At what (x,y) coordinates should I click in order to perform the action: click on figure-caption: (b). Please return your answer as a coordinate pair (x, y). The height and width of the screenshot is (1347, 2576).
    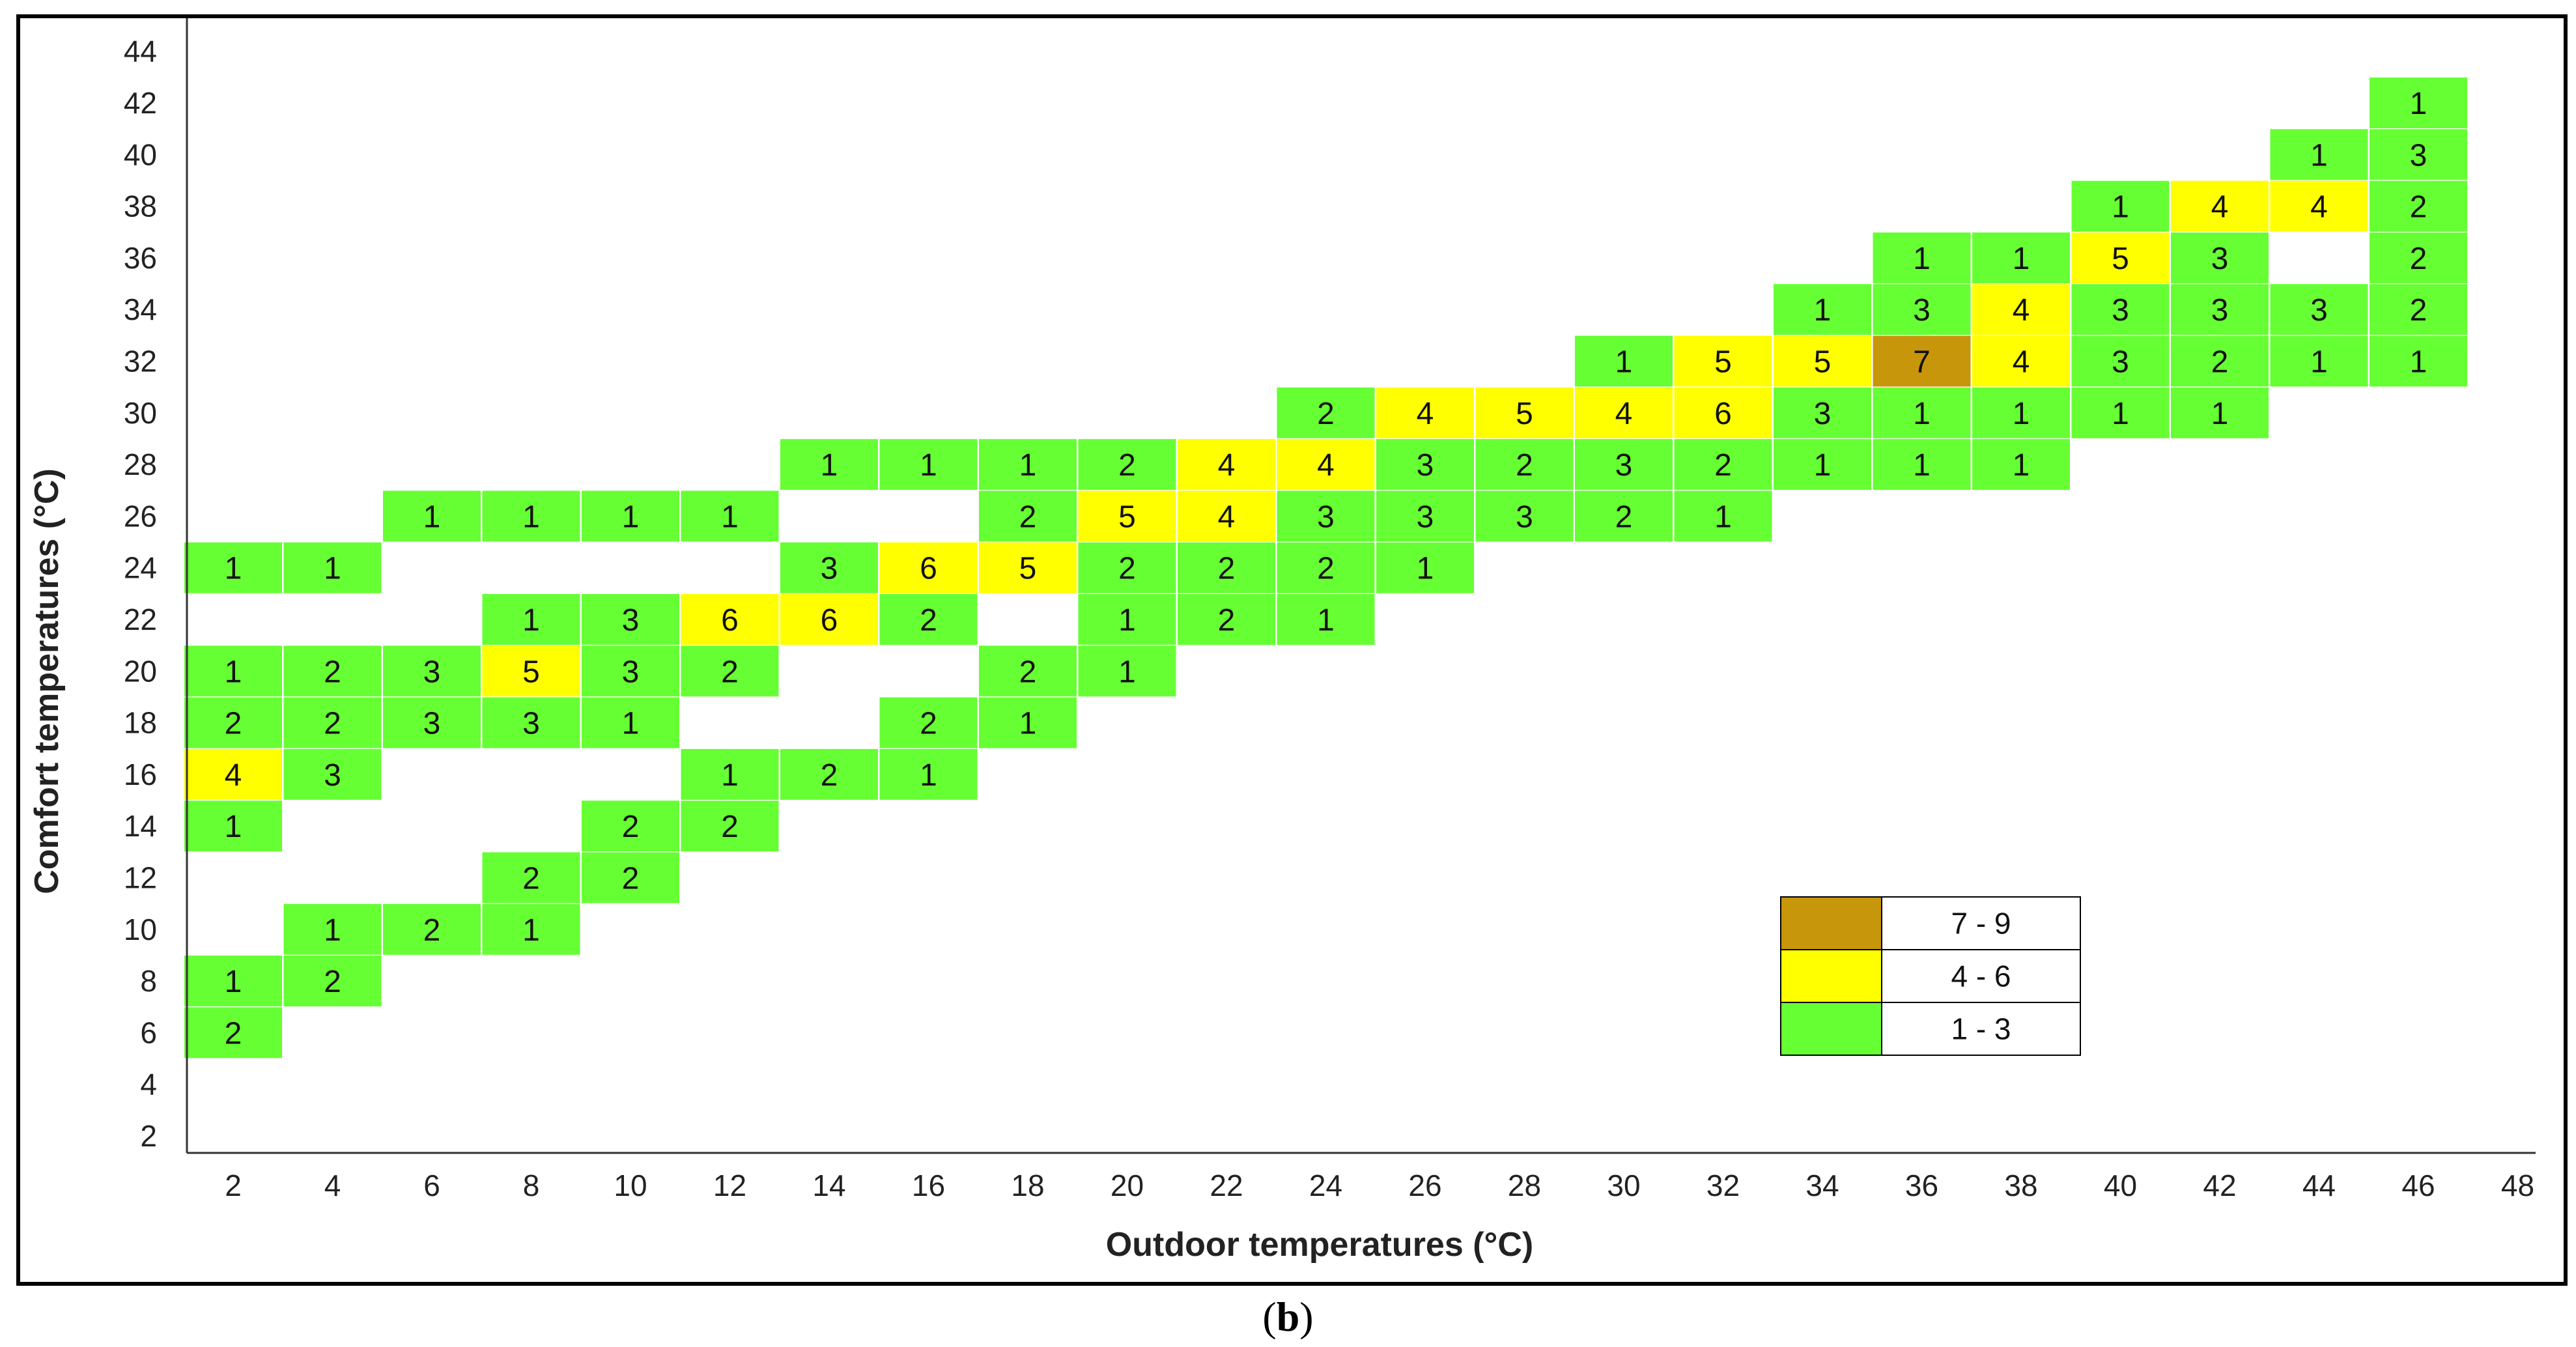
    Looking at the image, I should click on (1288, 1317).